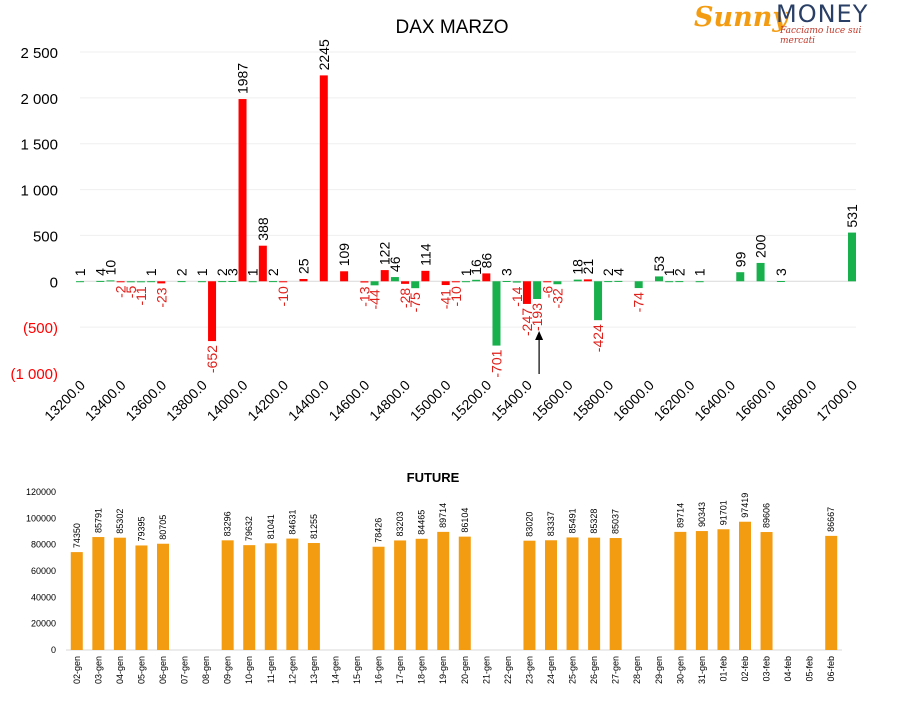 This screenshot has height=702, width=899. I want to click on top-bar-value-label: -14, so click(517, 296).